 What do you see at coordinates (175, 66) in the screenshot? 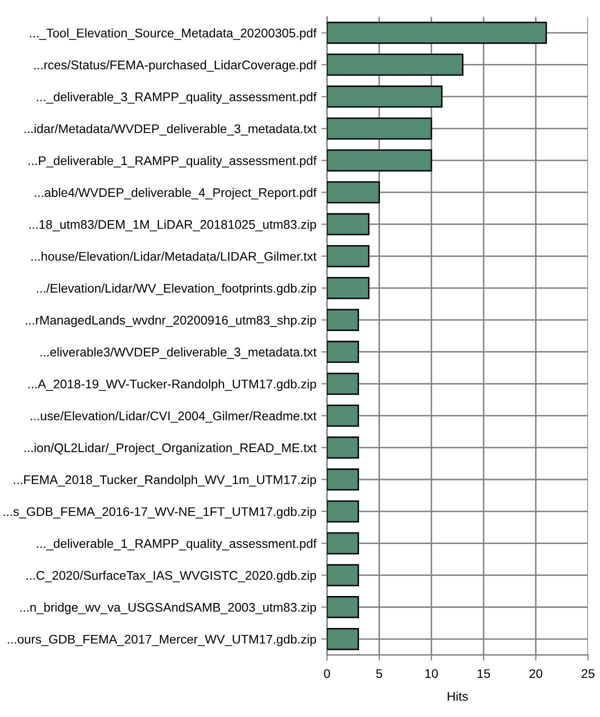
I see `y-tick-label: ...rces/Status/FEMA-purchased_LidarCoverage.pdf` at bounding box center [175, 66].